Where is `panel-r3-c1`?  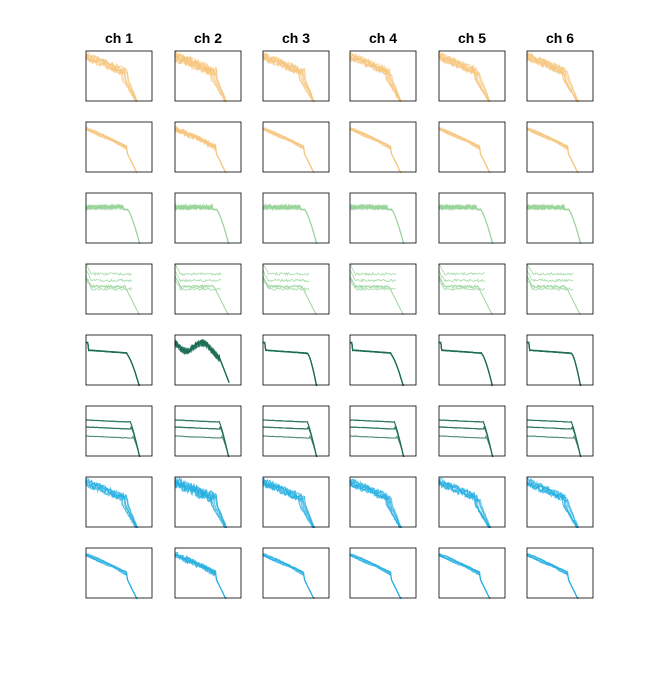
panel-r3-c1 is located at coordinates (119, 218).